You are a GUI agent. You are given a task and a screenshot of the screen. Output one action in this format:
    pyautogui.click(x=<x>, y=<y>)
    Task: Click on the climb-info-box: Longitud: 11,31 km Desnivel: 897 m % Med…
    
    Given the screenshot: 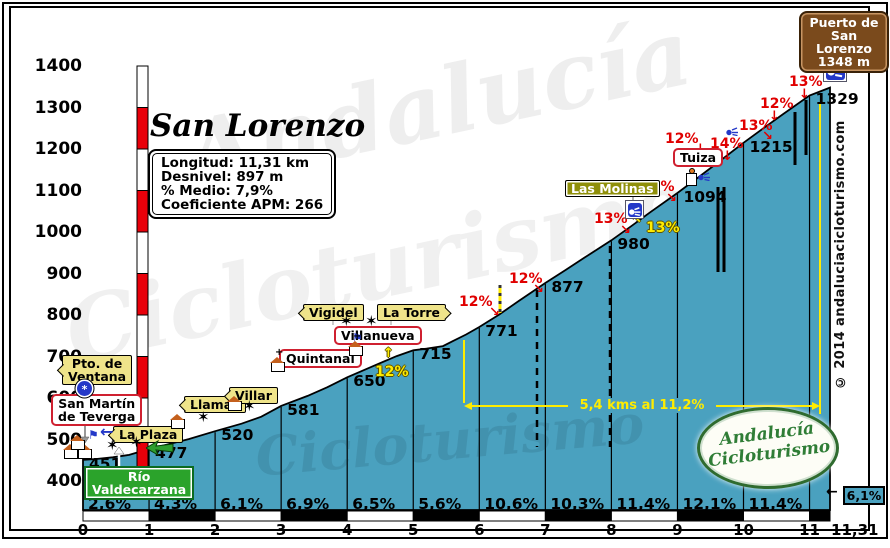 What is the action you would take?
    pyautogui.click(x=242, y=184)
    